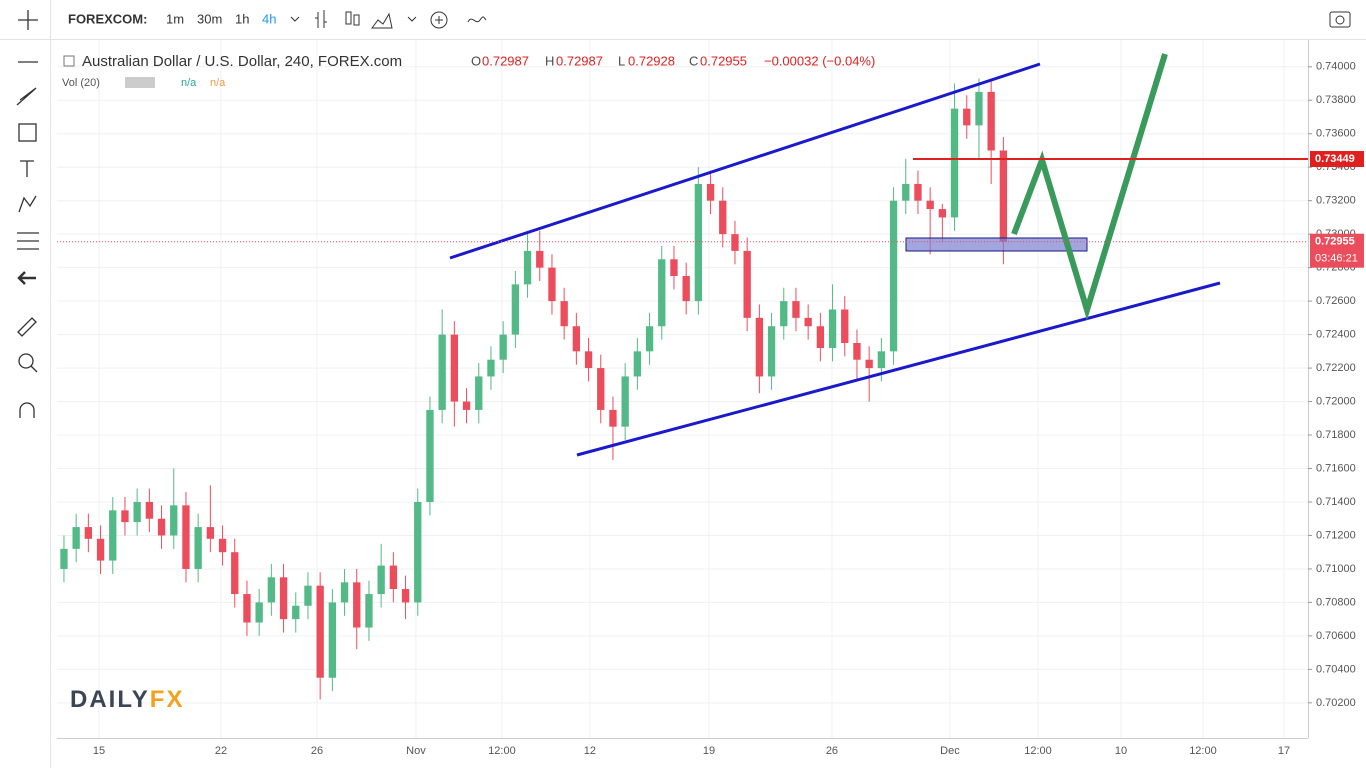  What do you see at coordinates (167, 699) in the screenshot?
I see `logo-part: FX` at bounding box center [167, 699].